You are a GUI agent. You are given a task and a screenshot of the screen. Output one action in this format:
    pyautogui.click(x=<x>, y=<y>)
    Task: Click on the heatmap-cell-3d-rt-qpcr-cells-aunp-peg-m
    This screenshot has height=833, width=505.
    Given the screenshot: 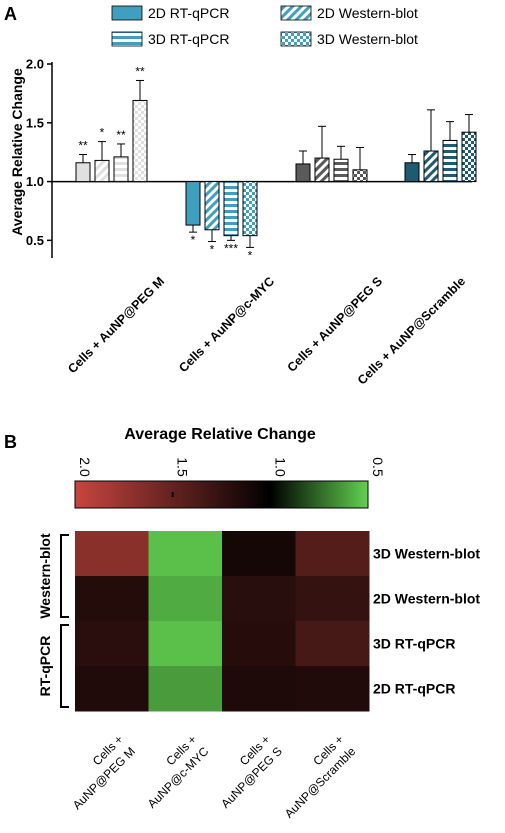 What is the action you would take?
    pyautogui.click(x=112, y=644)
    